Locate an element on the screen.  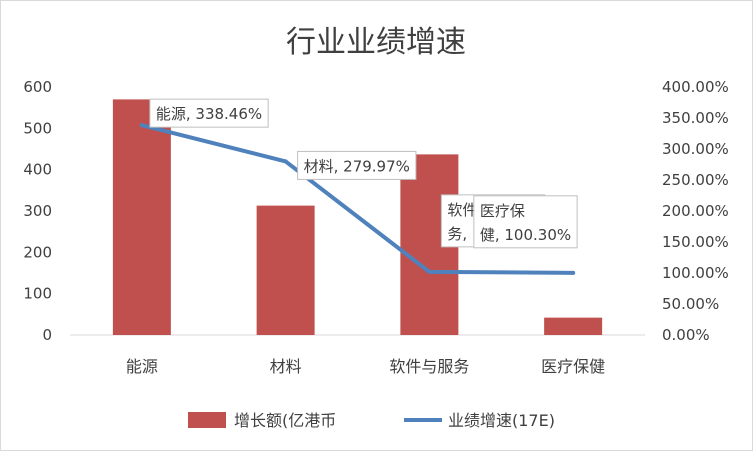
right-axis-tick: 200.00% is located at coordinates (695, 211).